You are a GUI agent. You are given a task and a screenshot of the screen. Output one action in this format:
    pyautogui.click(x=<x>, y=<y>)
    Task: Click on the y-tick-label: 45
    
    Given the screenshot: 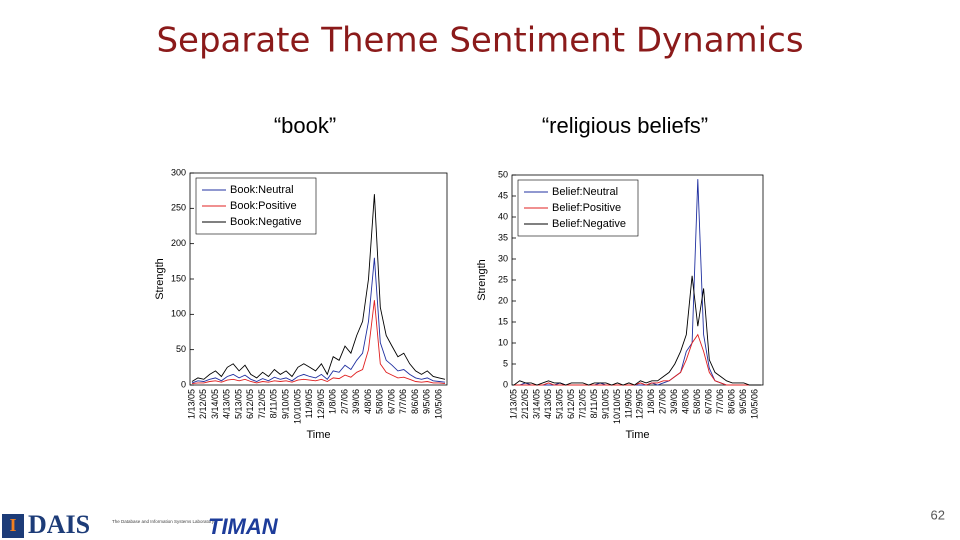 What is the action you would take?
    pyautogui.click(x=503, y=195)
    